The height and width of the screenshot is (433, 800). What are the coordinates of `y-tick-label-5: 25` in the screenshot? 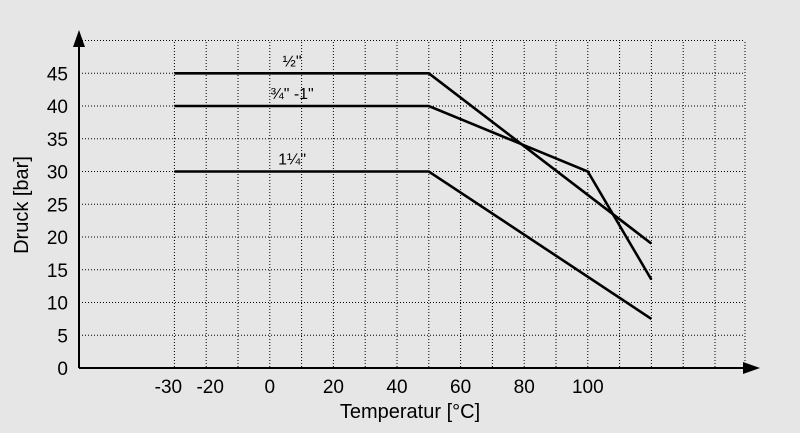 It's located at (57, 205).